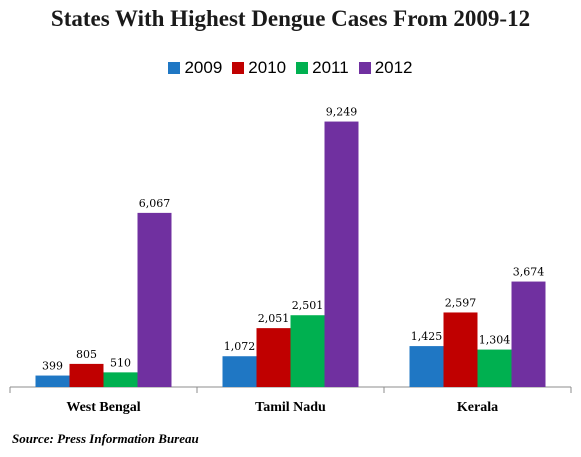  I want to click on bar-2009-west-bengal, so click(52, 381).